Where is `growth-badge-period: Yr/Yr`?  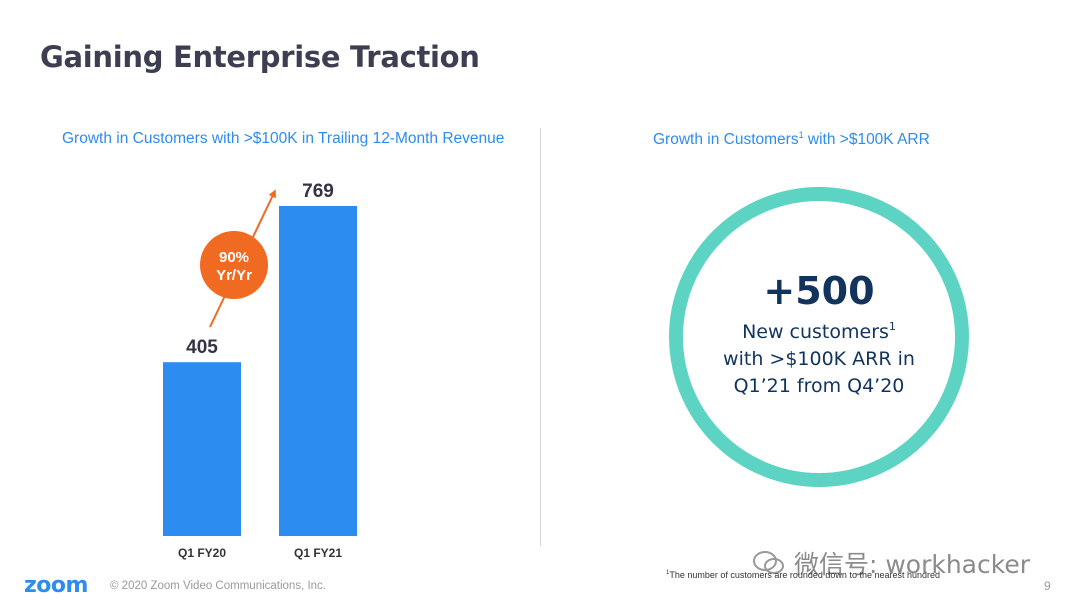
growth-badge-period: Yr/Yr is located at coordinates (234, 275).